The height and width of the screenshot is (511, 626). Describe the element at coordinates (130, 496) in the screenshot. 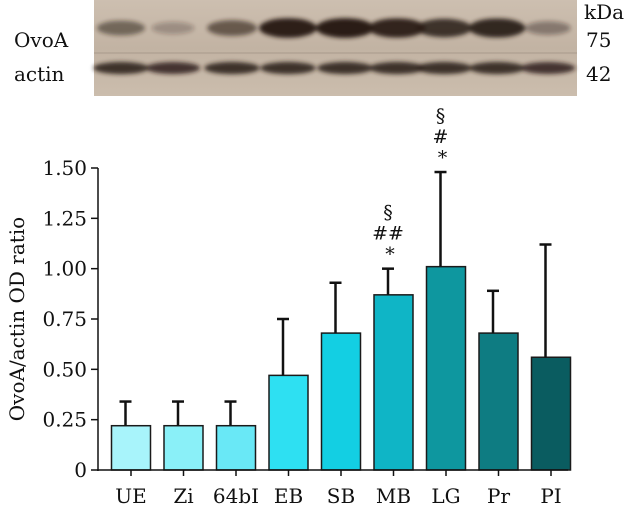

I see `x-tick-label-ue: UE` at that location.